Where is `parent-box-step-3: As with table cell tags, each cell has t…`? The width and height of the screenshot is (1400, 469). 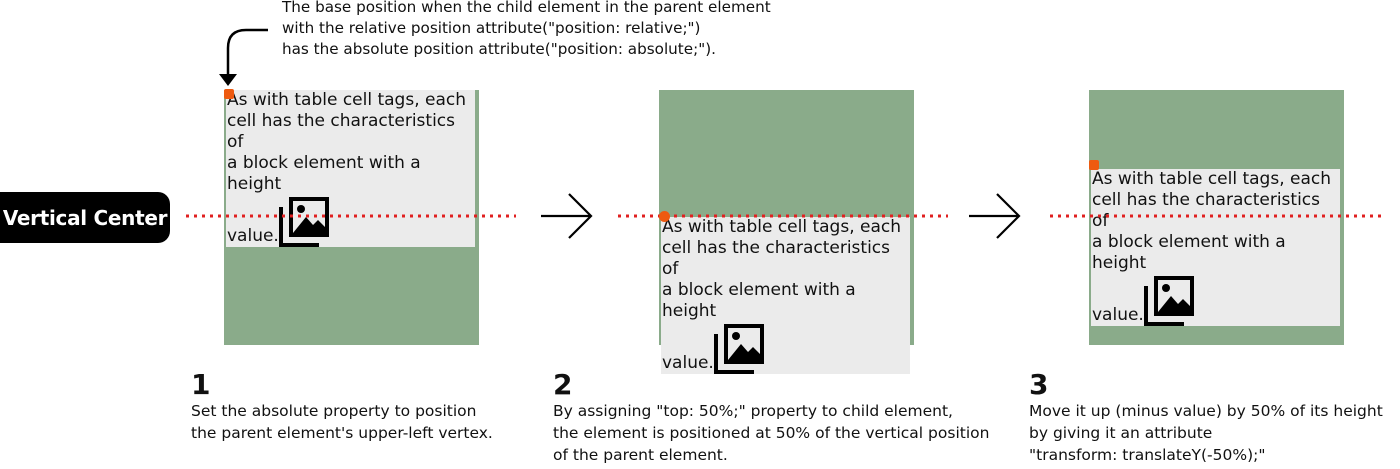
parent-box-step-3: As with table cell tags, each cell has t… is located at coordinates (1216, 217).